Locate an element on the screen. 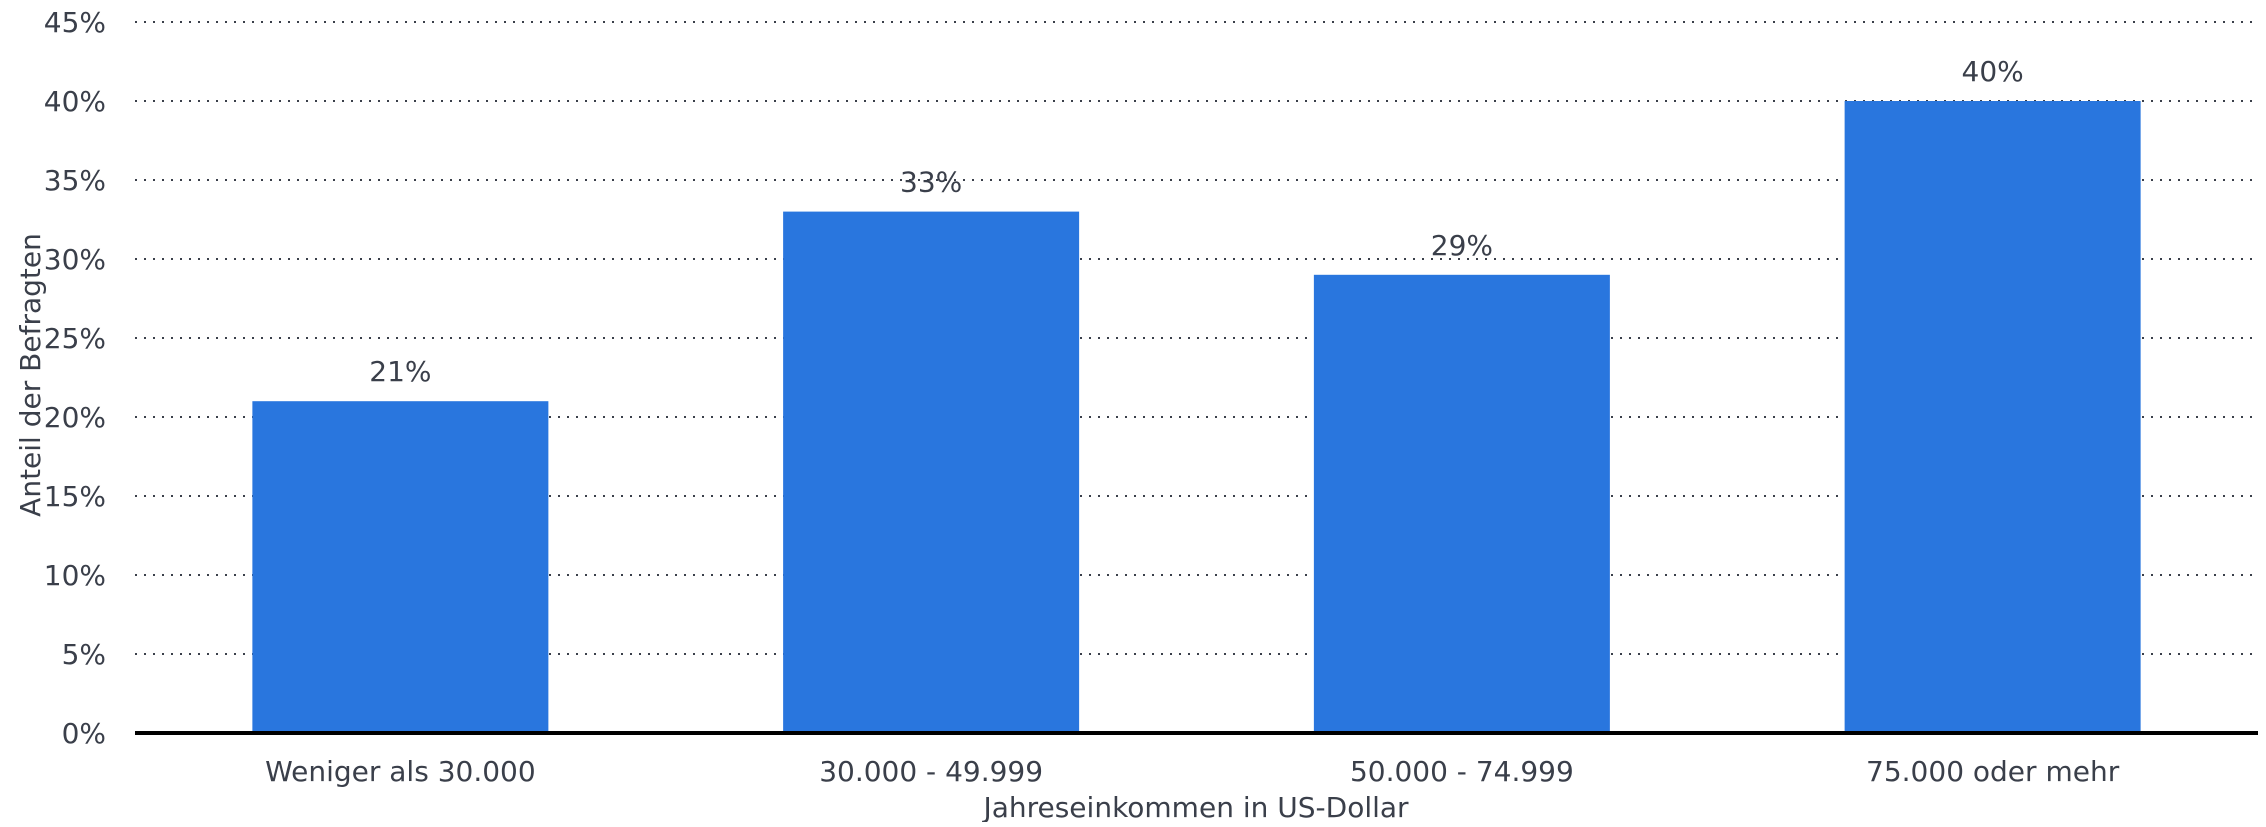 Image resolution: width=2266 pixels, height=827 pixels. bar-value-label: 29% is located at coordinates (1462, 245).